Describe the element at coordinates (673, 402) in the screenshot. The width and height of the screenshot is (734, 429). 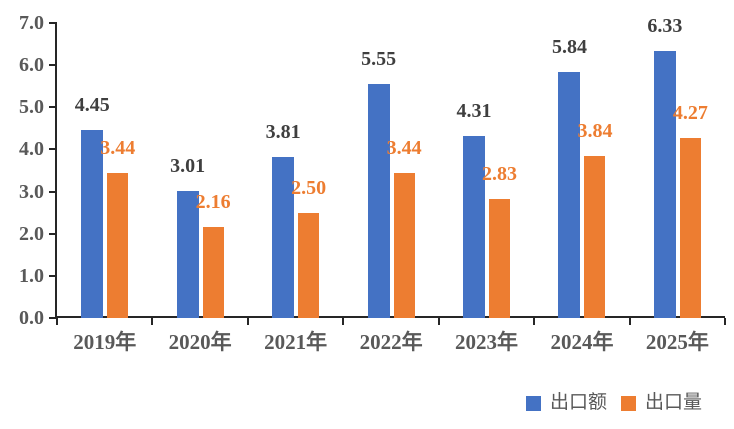
I see `legend-label-export-volume: 出口量` at that location.